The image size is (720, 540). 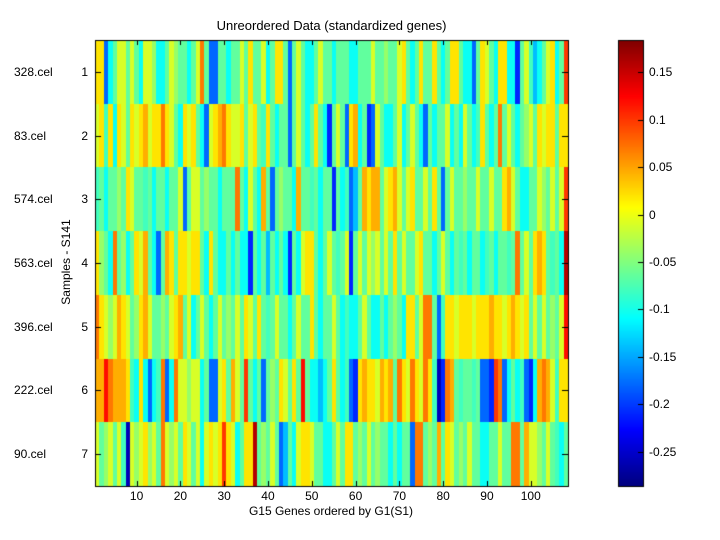 I want to click on colorbar-tick-label: -0.2, so click(x=659, y=404).